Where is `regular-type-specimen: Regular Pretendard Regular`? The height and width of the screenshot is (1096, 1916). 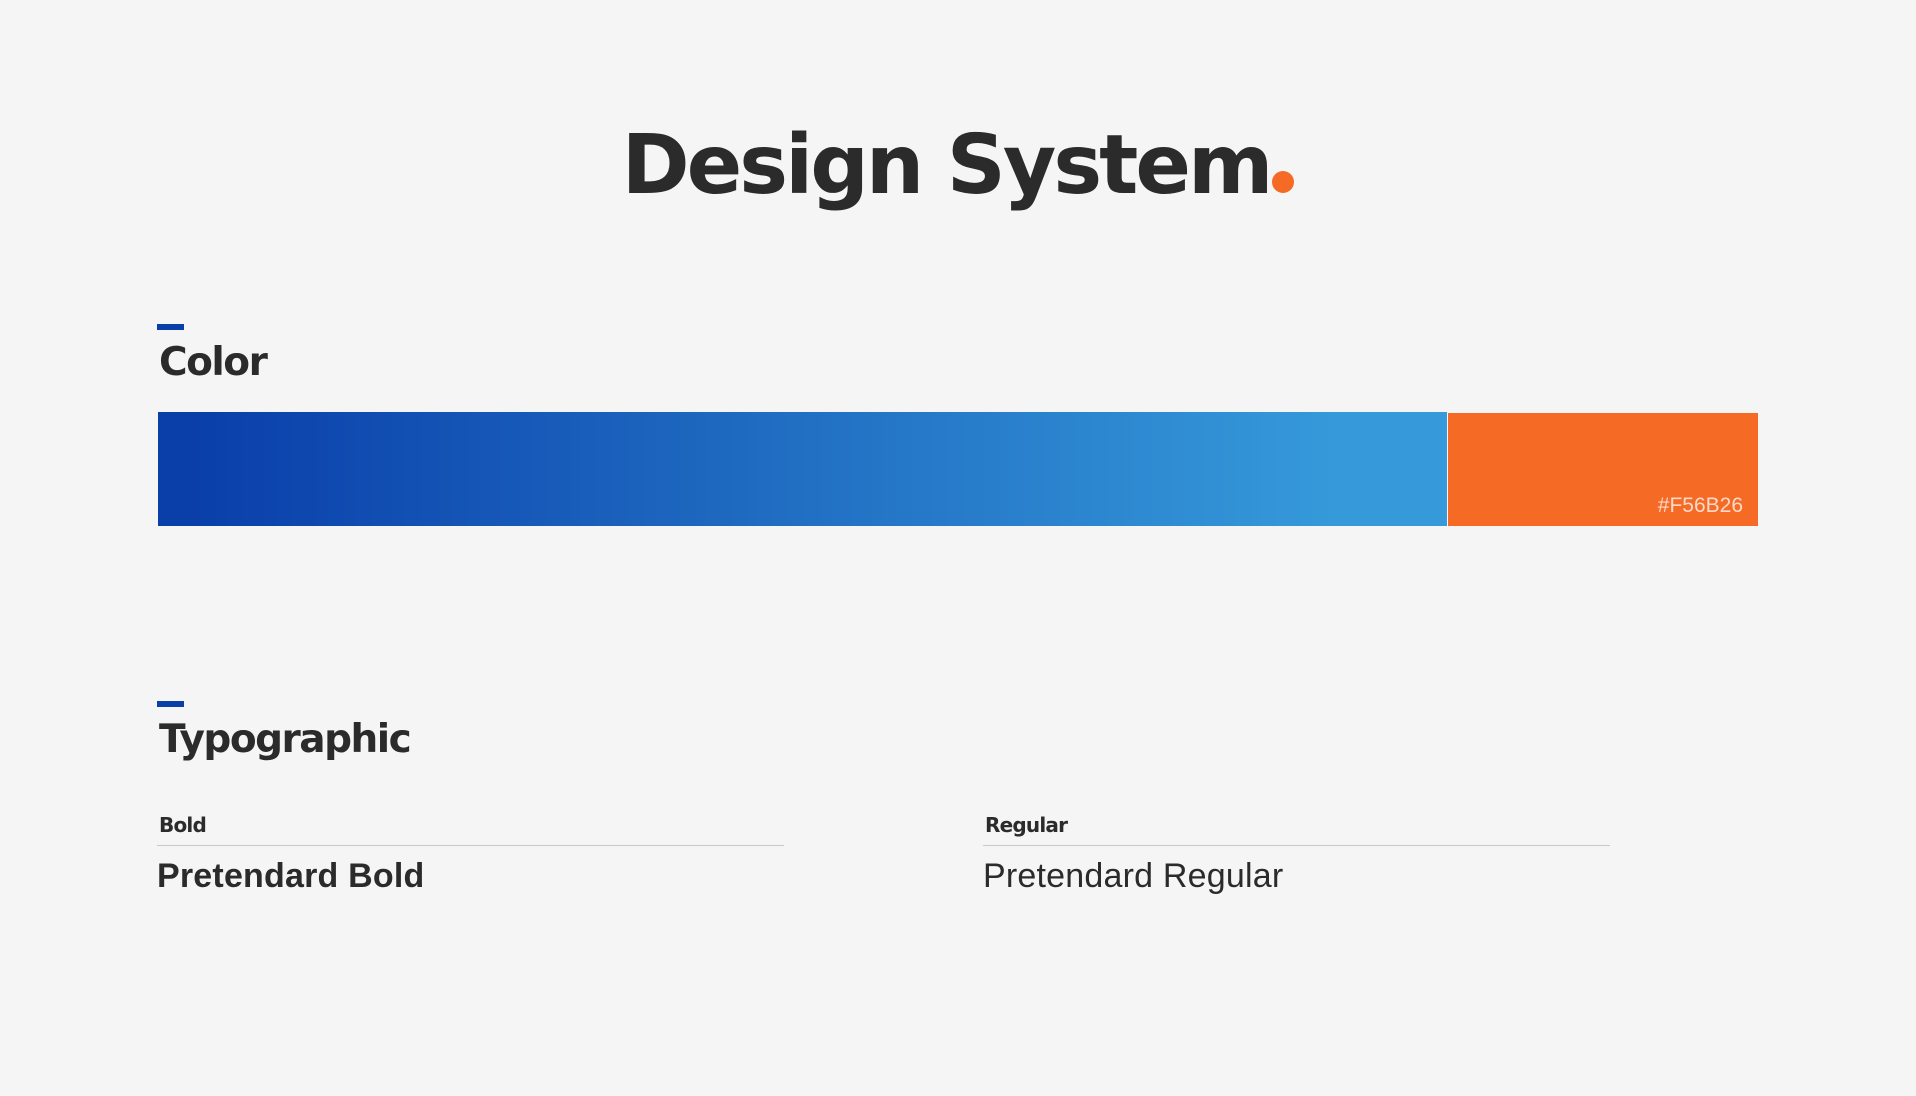 regular-type-specimen: Regular Pretendard Regular is located at coordinates (1296, 855).